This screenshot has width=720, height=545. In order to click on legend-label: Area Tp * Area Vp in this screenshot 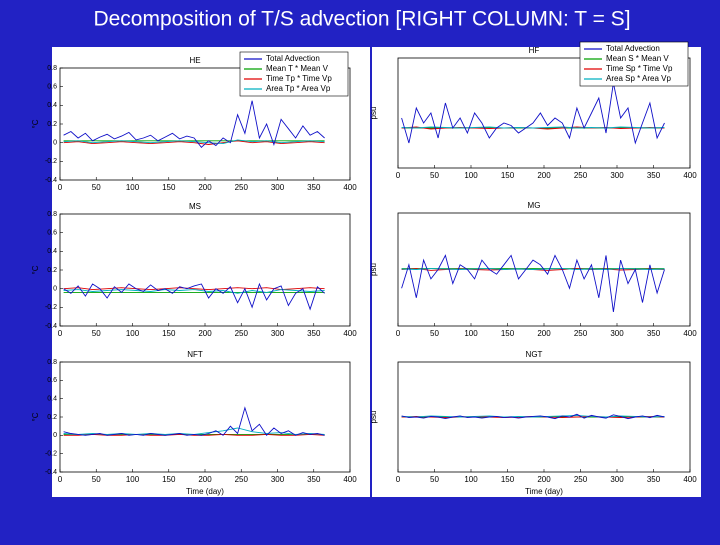, I will do `click(298, 88)`.